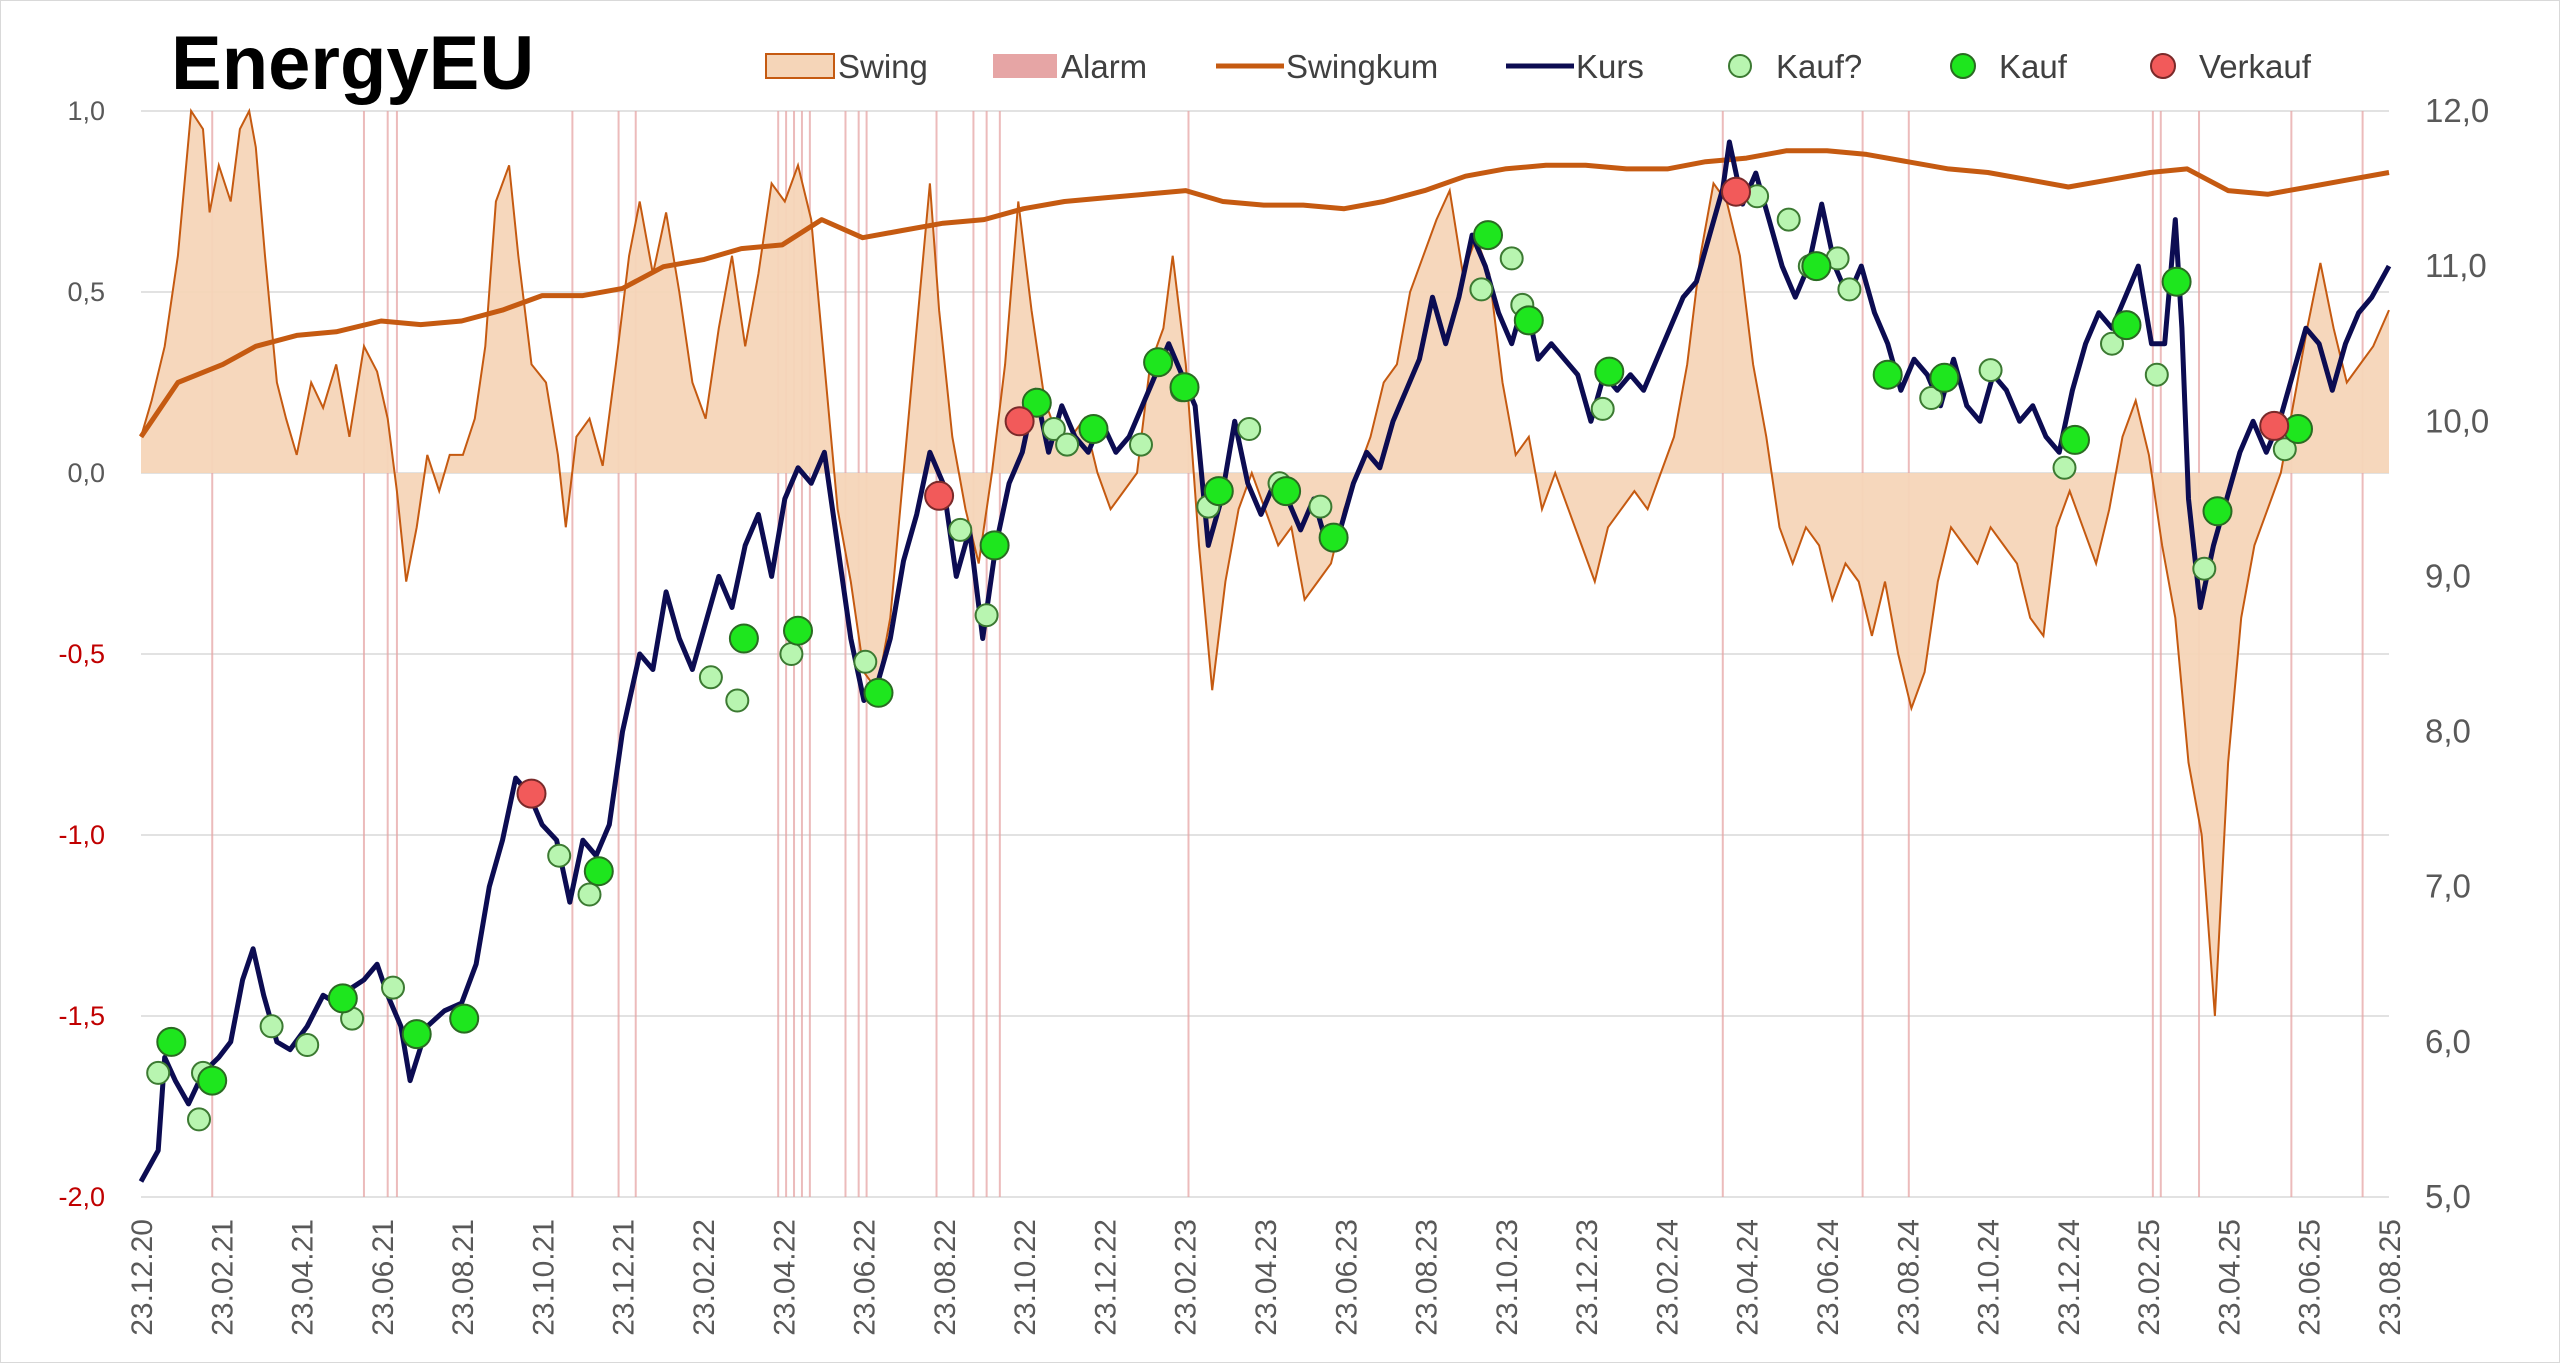  What do you see at coordinates (1104, 66) in the screenshot?
I see `legend-label: Alarm` at bounding box center [1104, 66].